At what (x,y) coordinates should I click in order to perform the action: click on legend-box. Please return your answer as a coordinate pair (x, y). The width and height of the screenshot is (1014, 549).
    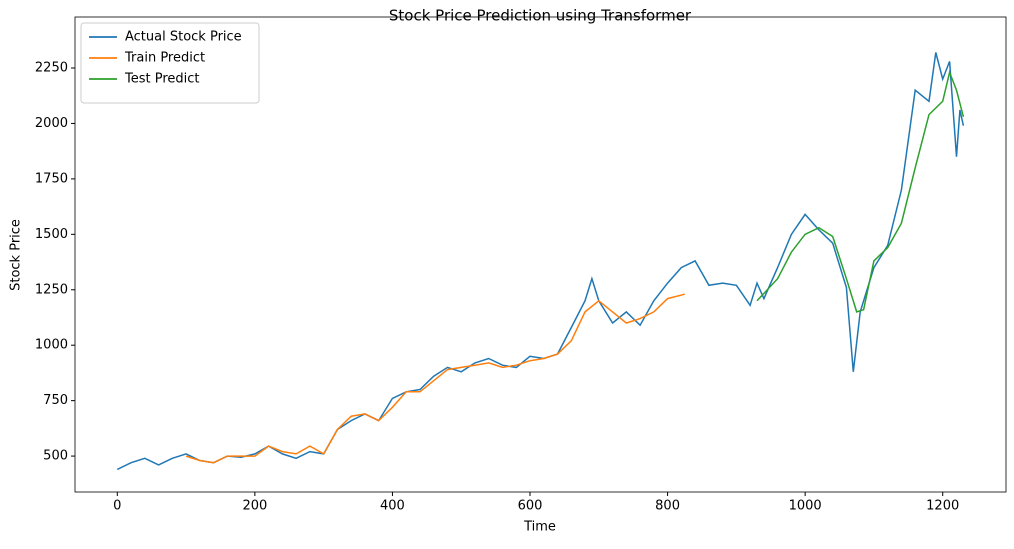
    Looking at the image, I should click on (170, 63).